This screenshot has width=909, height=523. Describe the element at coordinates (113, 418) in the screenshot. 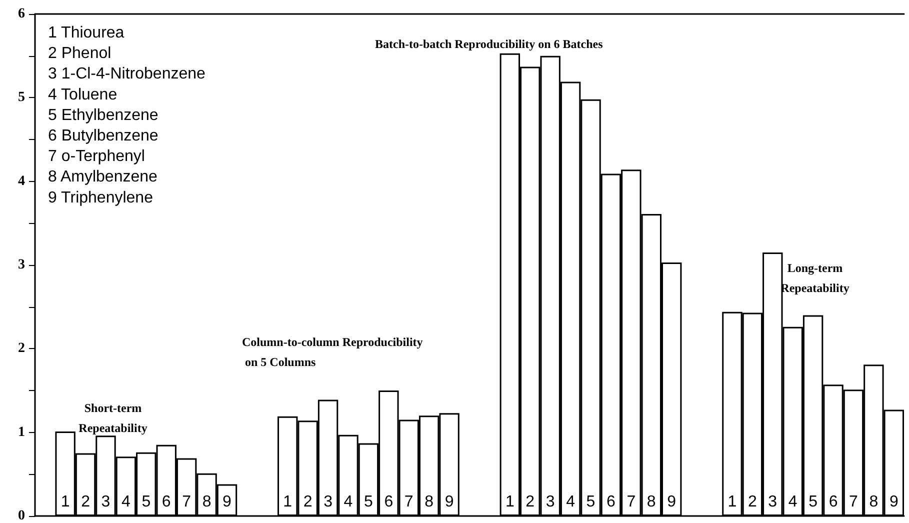

I see `annotation: Short-term Repeatability` at that location.